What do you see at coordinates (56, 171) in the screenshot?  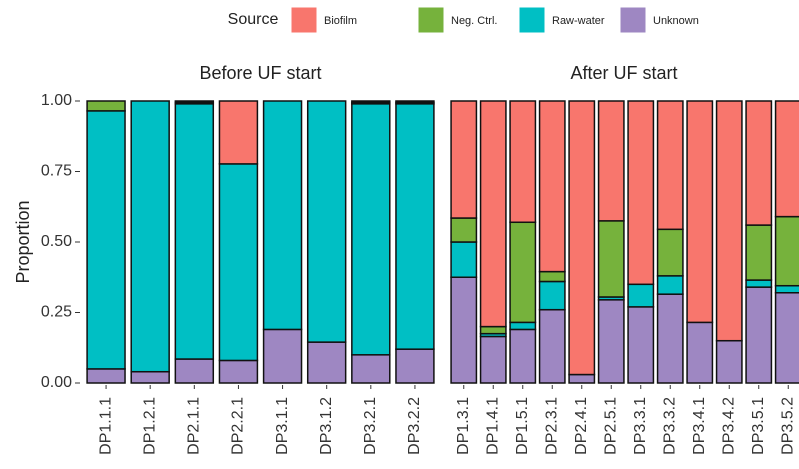 I see `y-tick-label: 0.75` at bounding box center [56, 171].